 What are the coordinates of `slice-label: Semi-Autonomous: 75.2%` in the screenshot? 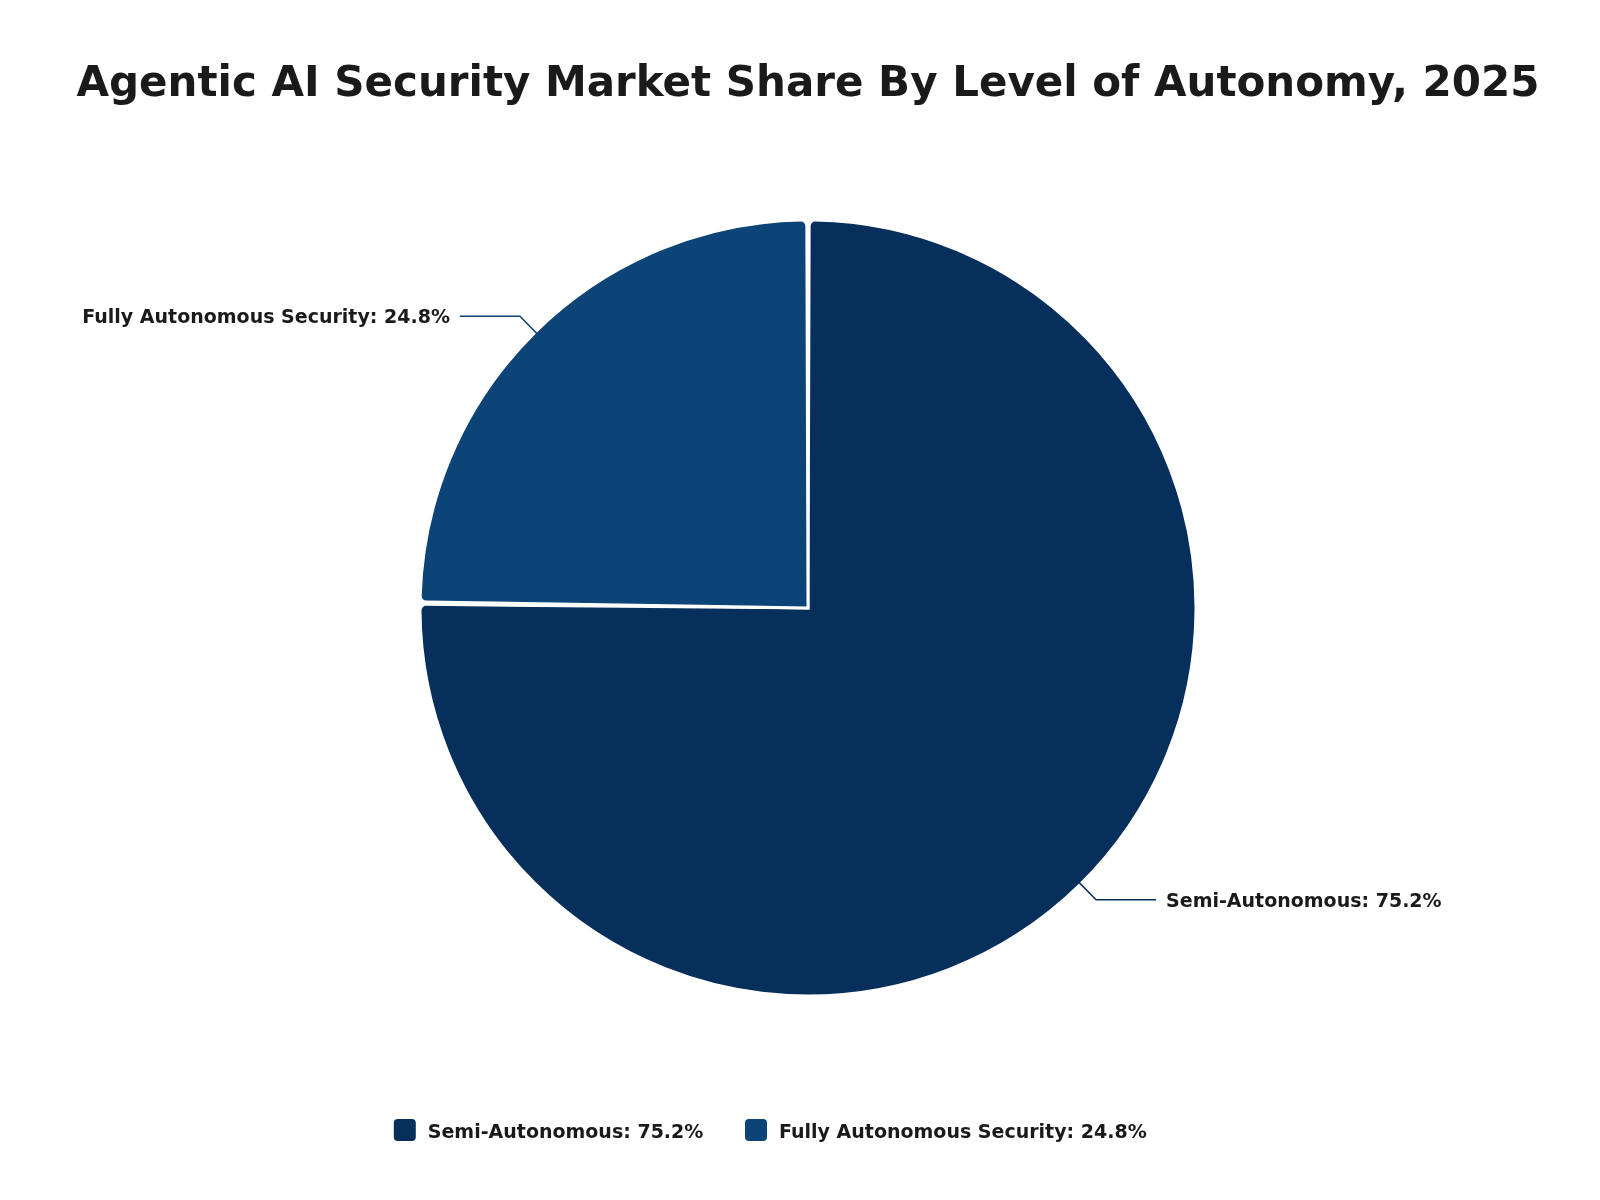 It's located at (1304, 899).